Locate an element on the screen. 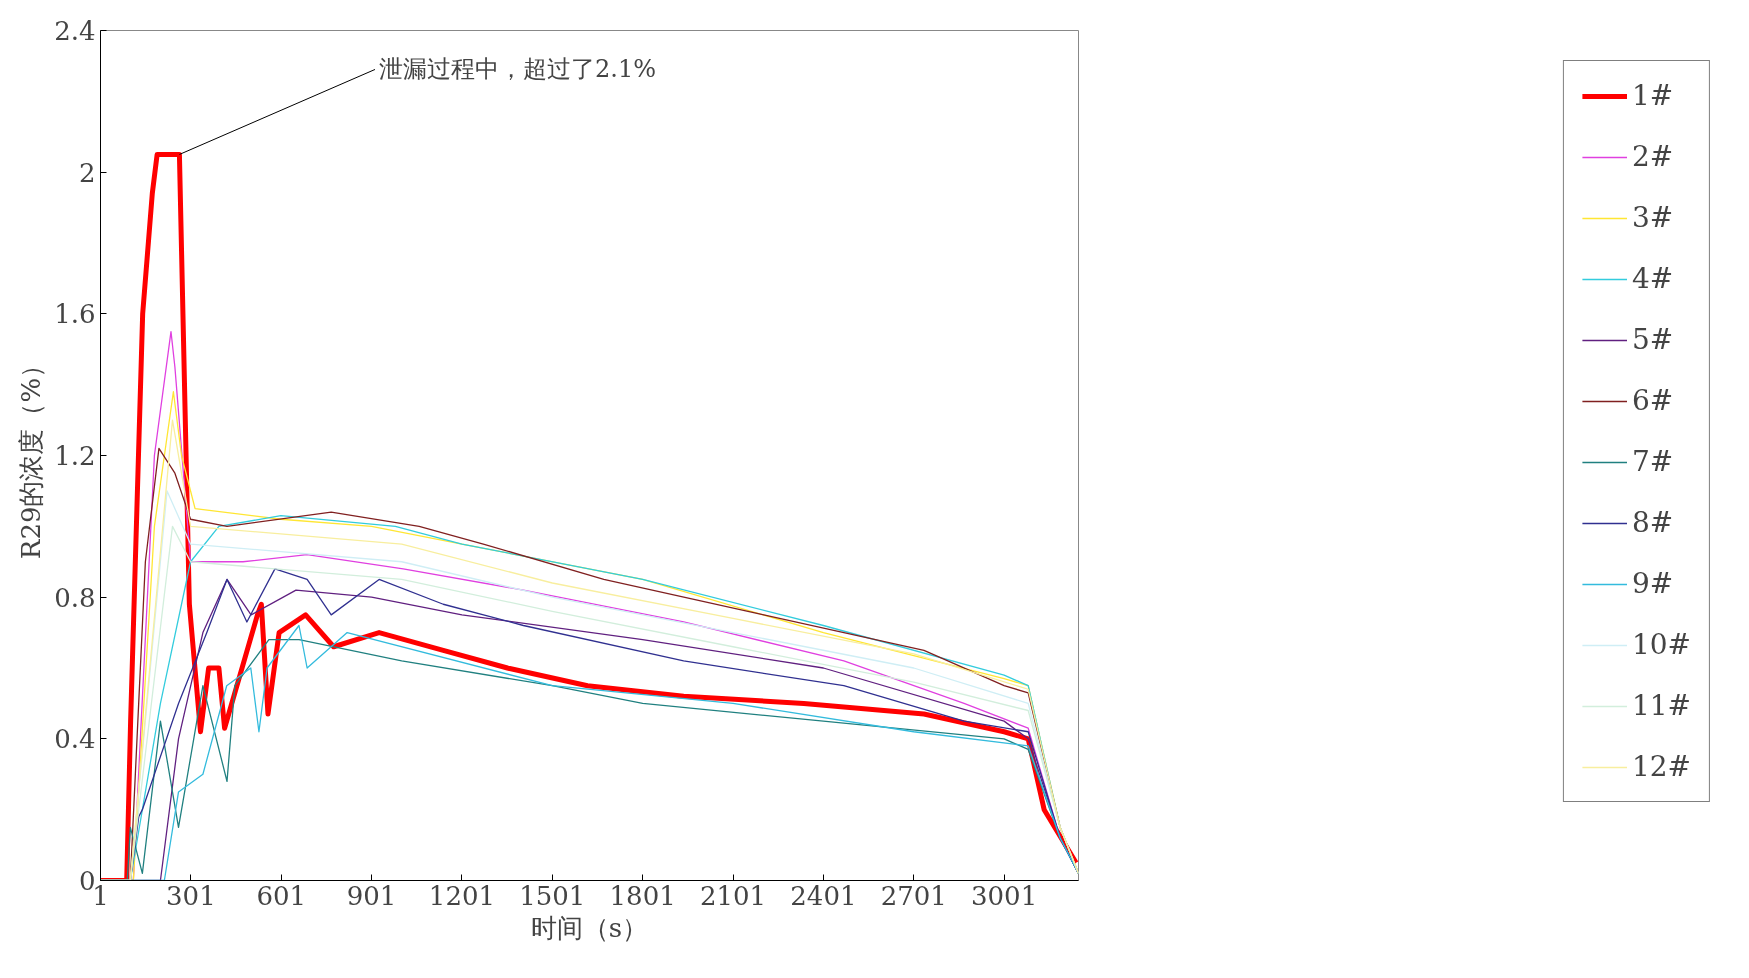 This screenshot has width=1749, height=978. x-tick-label: 1501 is located at coordinates (552, 895).